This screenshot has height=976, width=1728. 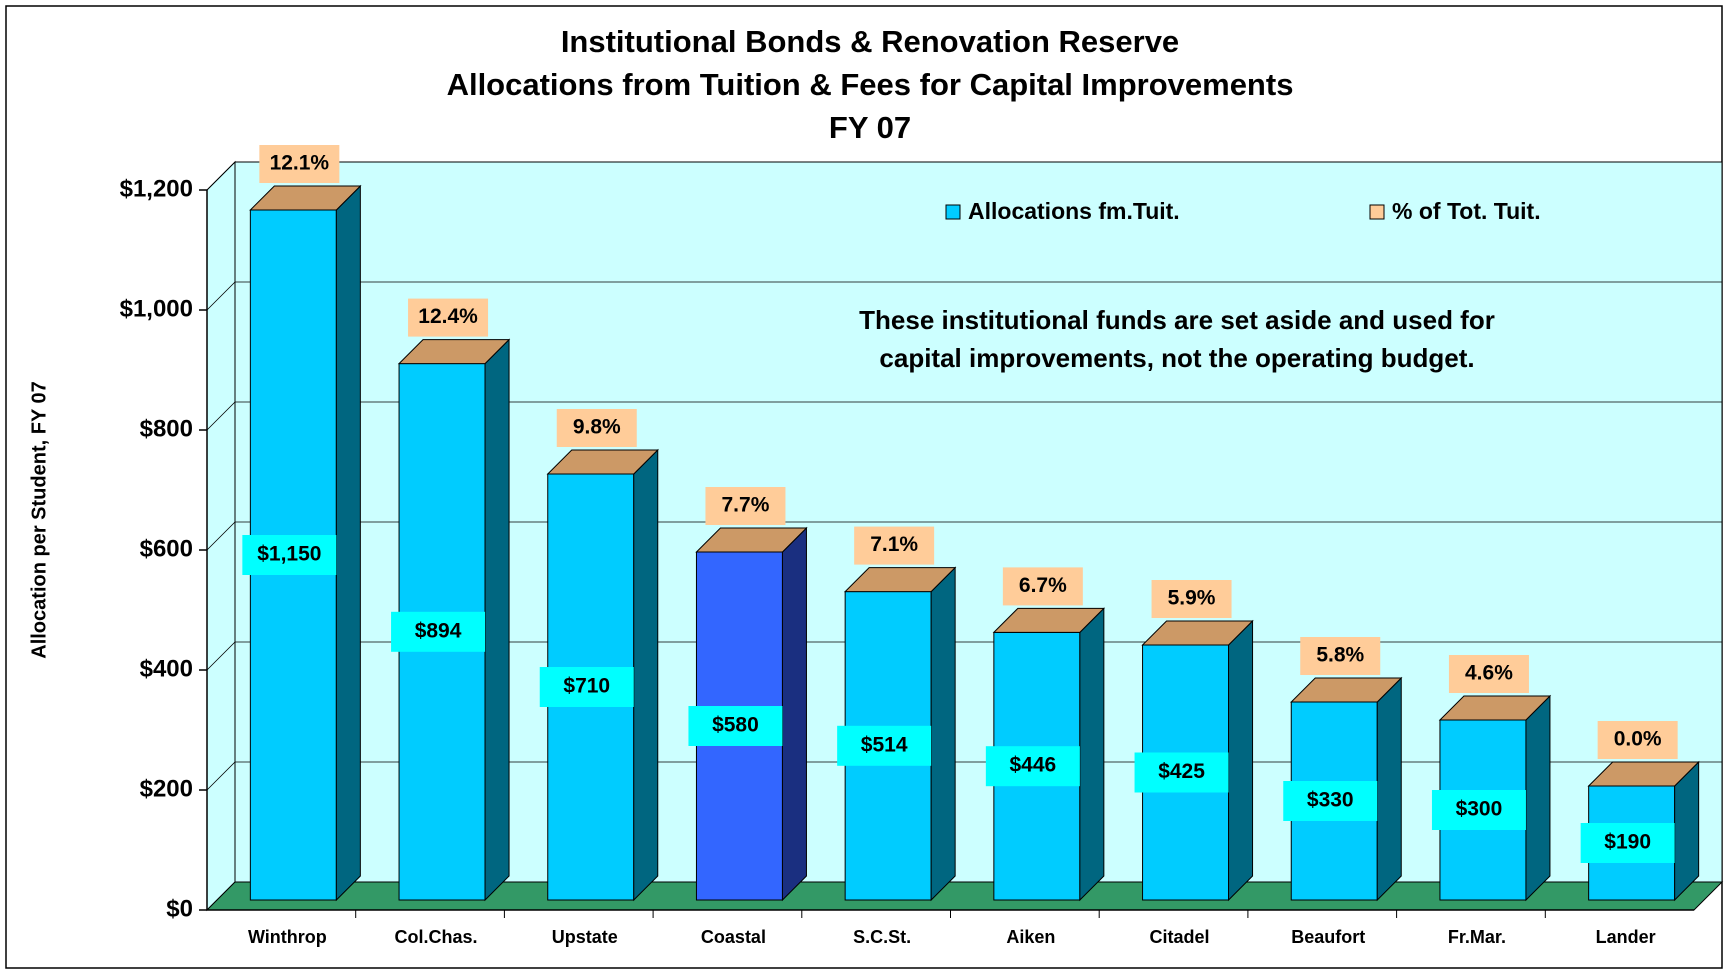 I want to click on legend-label: Allocations fm.Tuit., so click(x=1074, y=211).